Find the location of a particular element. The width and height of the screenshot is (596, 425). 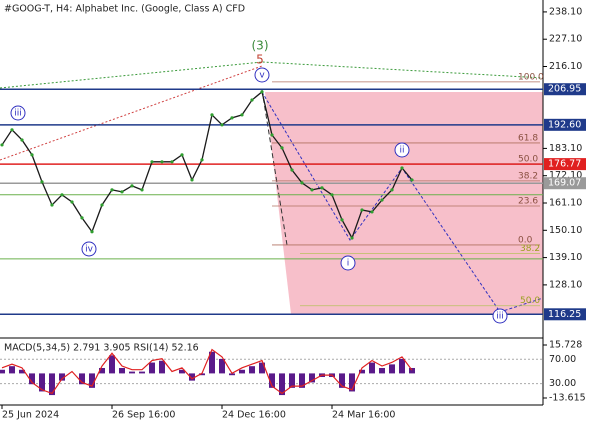

trend-line is located at coordinates (274, 167).